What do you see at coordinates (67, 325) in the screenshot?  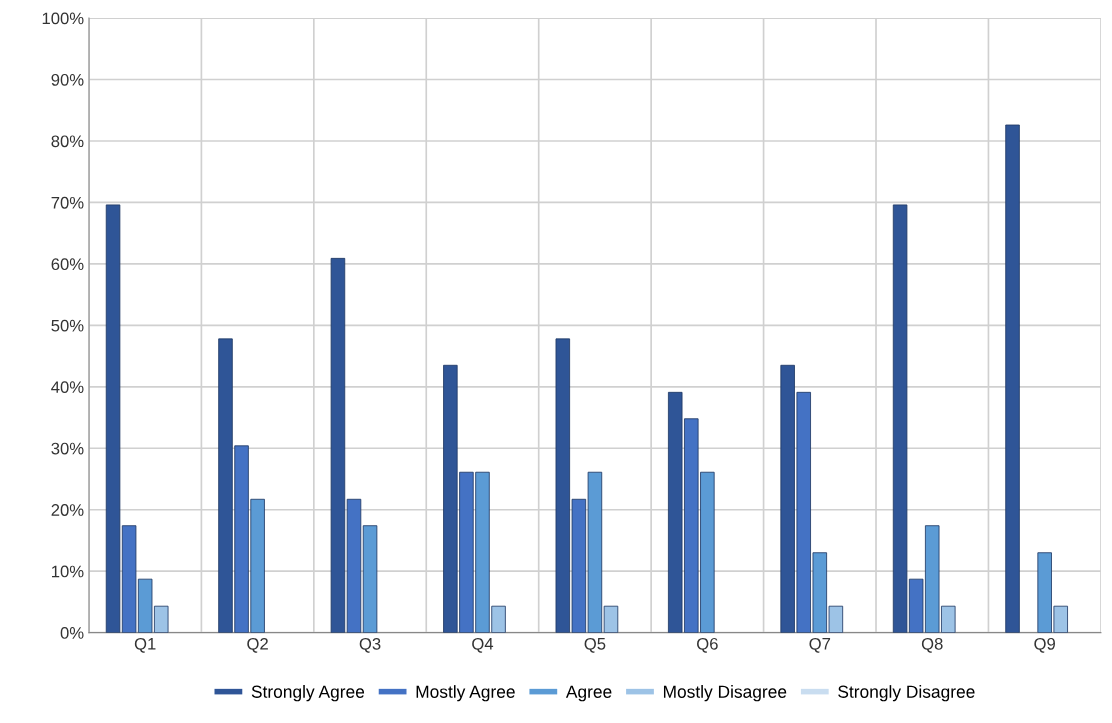 I see `y-tick-label: 50%` at bounding box center [67, 325].